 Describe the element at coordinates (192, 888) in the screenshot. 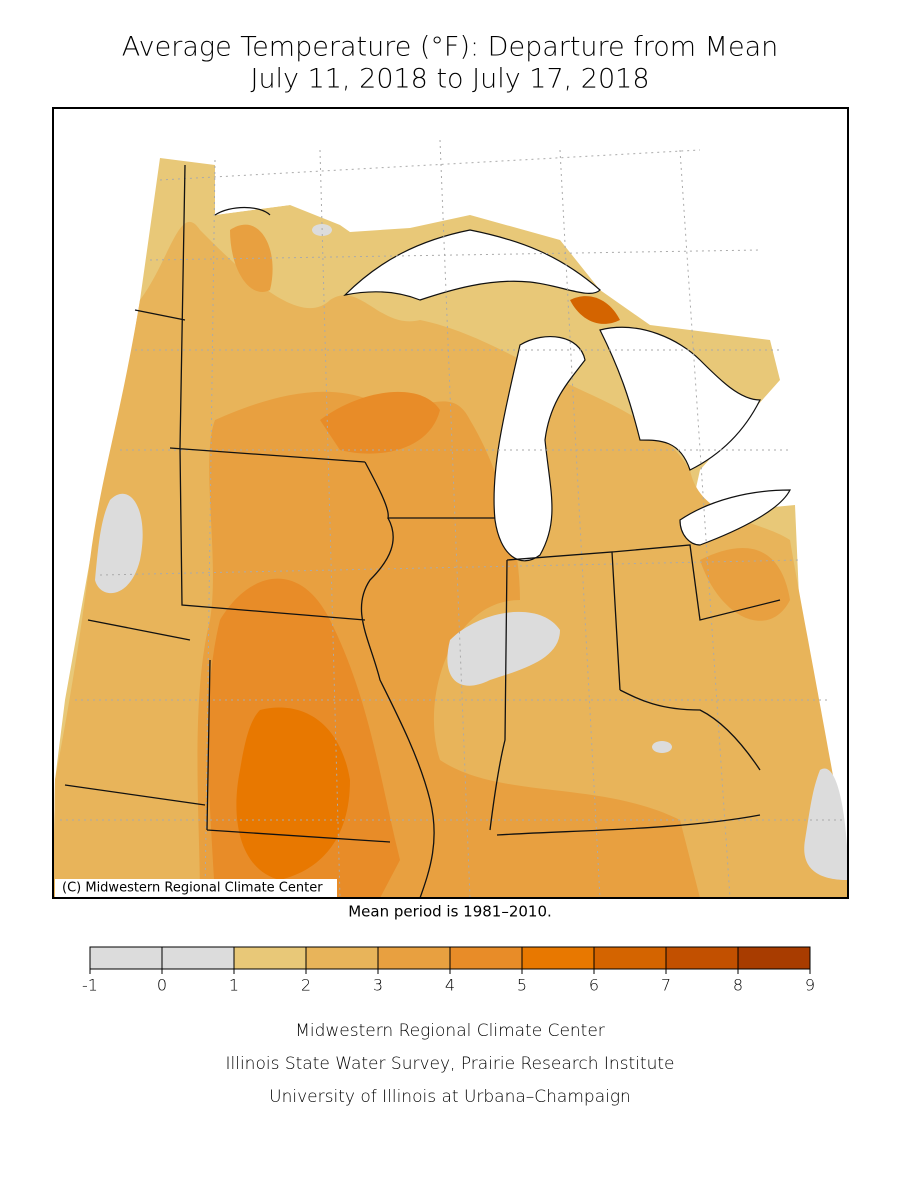

I see `credit: (C) Midwestern Regional Climate Center` at that location.